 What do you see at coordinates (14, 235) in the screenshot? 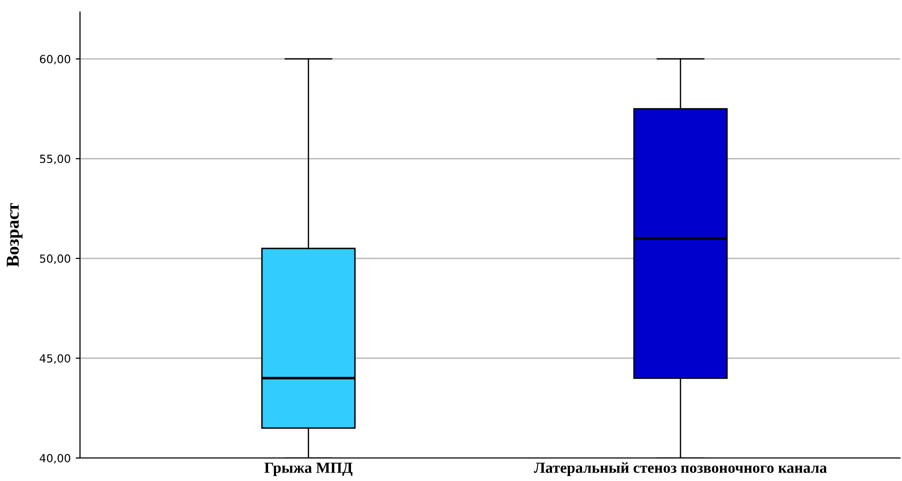
I see `y-axis-title: Возраст` at bounding box center [14, 235].